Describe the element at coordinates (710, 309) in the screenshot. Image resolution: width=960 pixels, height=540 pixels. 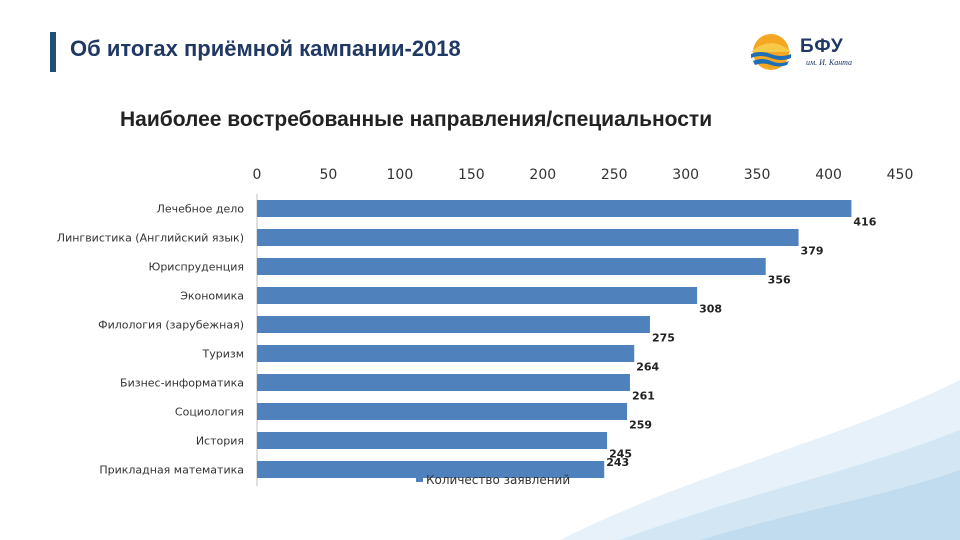
I see `data-label: 308` at that location.